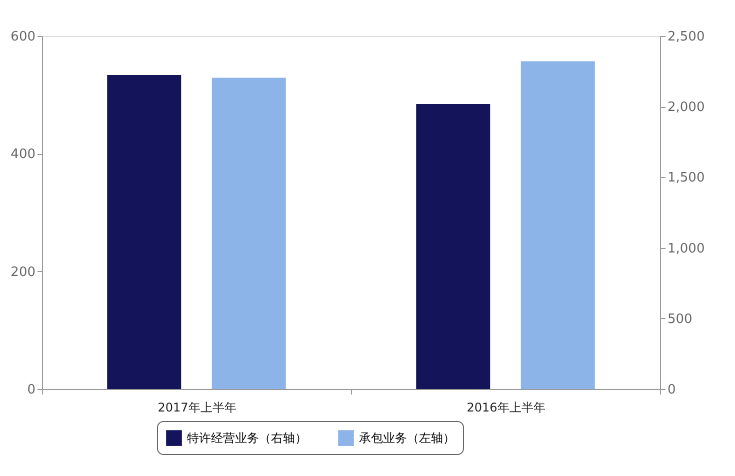  I want to click on y2-tick-label: 2,000, so click(686, 108).